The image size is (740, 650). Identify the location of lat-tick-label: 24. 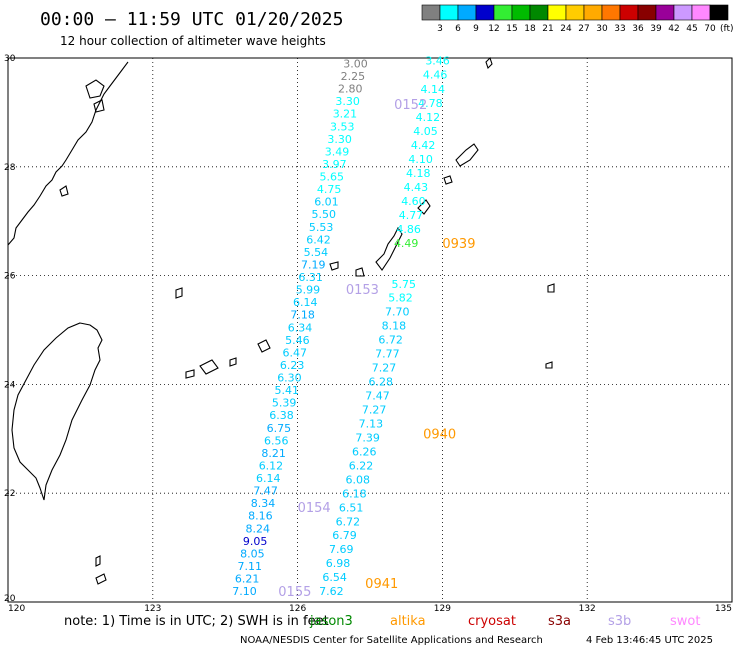
(10, 385).